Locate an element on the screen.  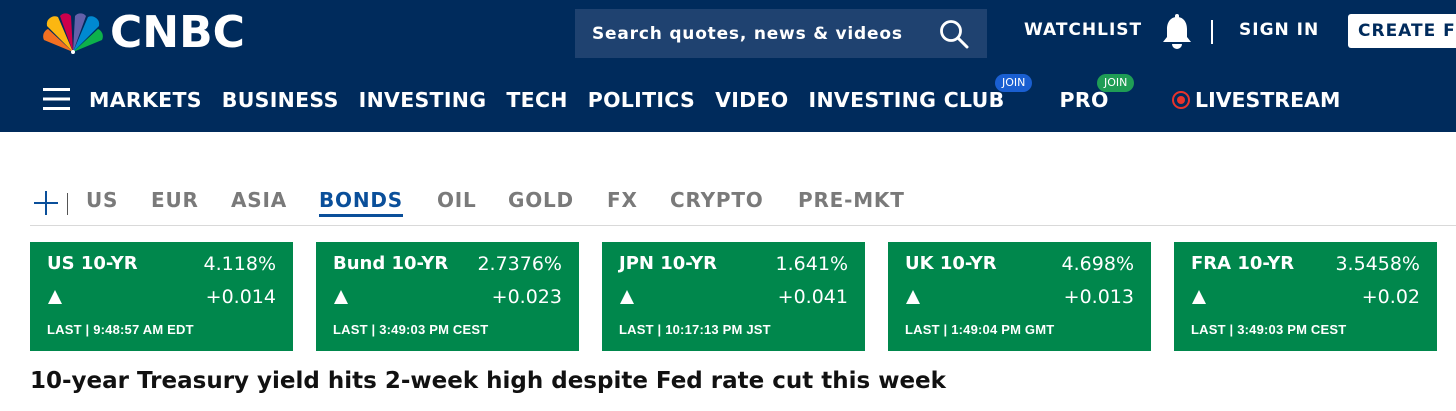
quote-change: +0.013 is located at coordinates (1098, 297).